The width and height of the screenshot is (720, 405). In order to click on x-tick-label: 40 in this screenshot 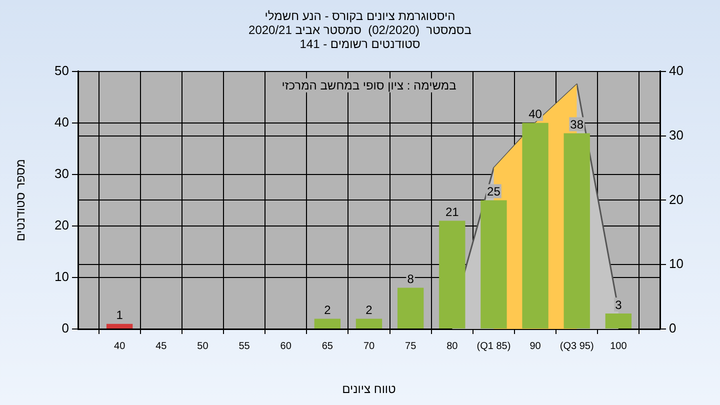, I will do `click(120, 346)`.